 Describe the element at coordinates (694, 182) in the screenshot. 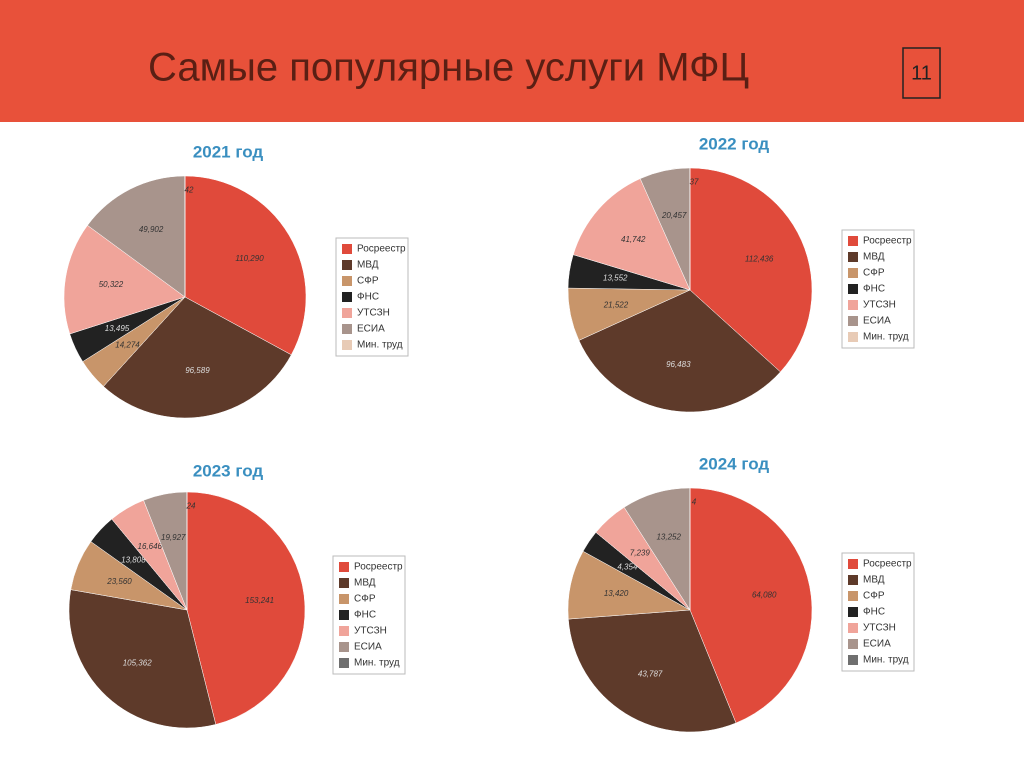

I see `data-label: 37` at that location.